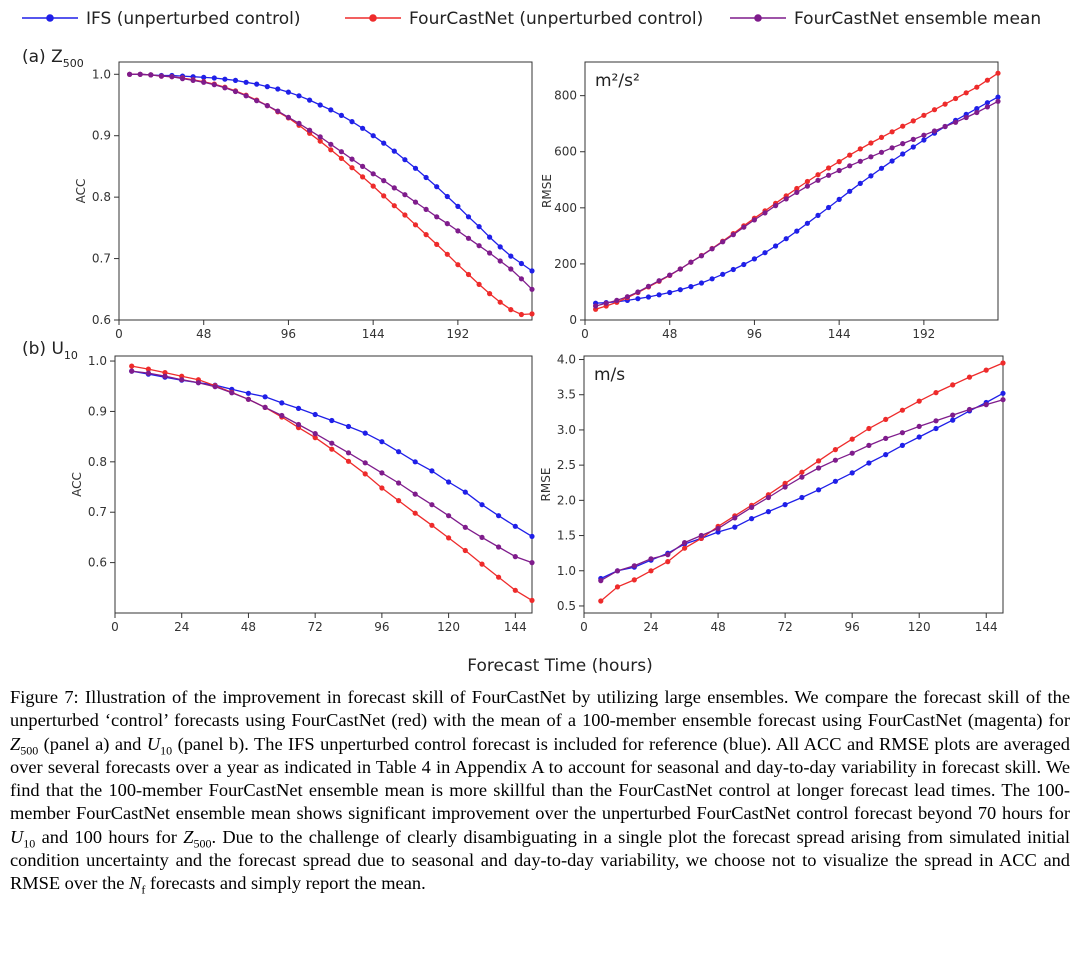 The height and width of the screenshot is (970, 1080). What do you see at coordinates (650, 627) in the screenshot?
I see `x-tick-label: 24` at bounding box center [650, 627].